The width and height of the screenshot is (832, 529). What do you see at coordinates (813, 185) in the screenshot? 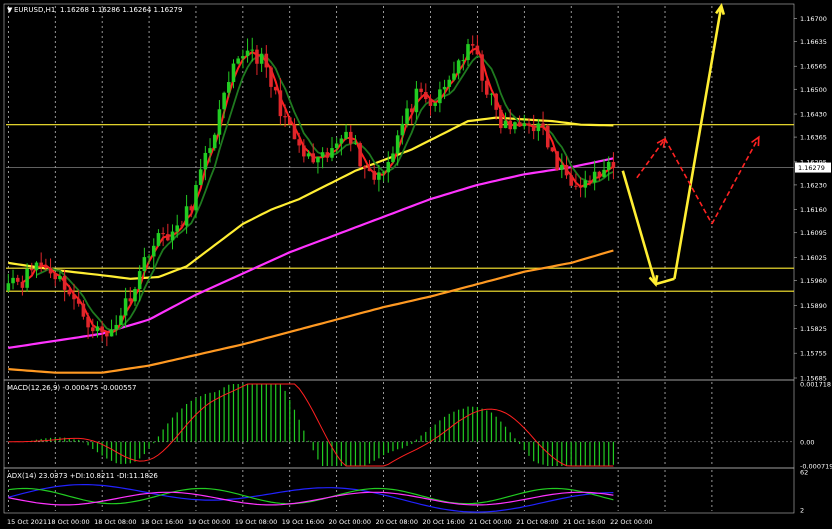
I see `price-tick-label: 1.16230` at bounding box center [813, 185].